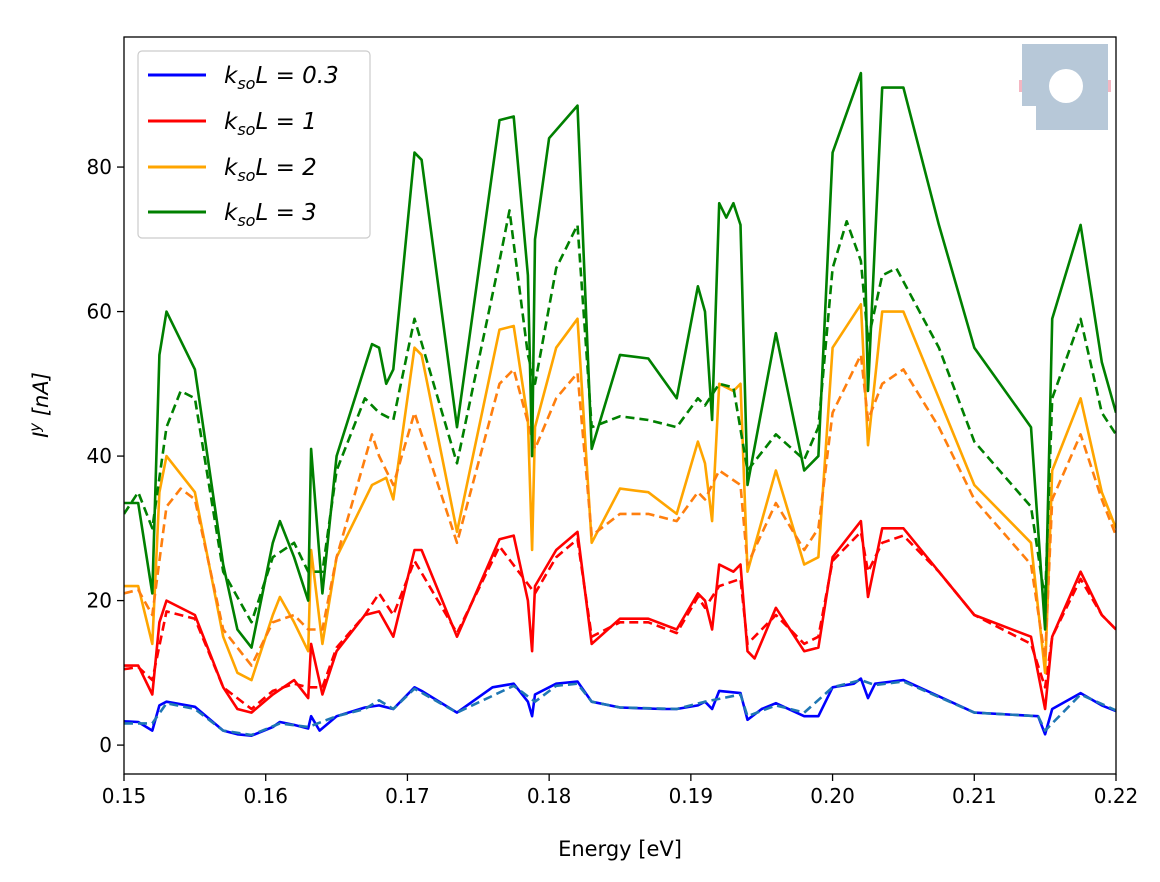 Image resolution: width=1160 pixels, height=882 pixels. I want to click on x-axis-label: Energy [eV], so click(620, 849).